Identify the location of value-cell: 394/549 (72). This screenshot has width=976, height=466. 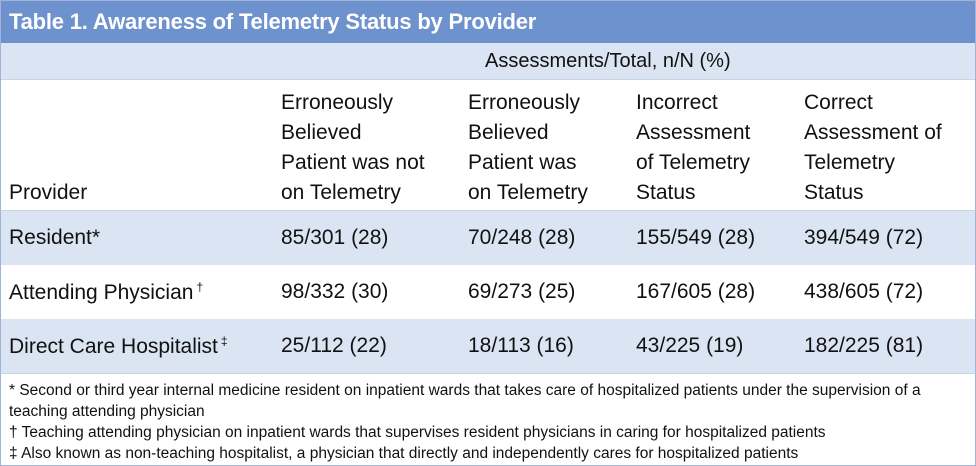
(885, 237).